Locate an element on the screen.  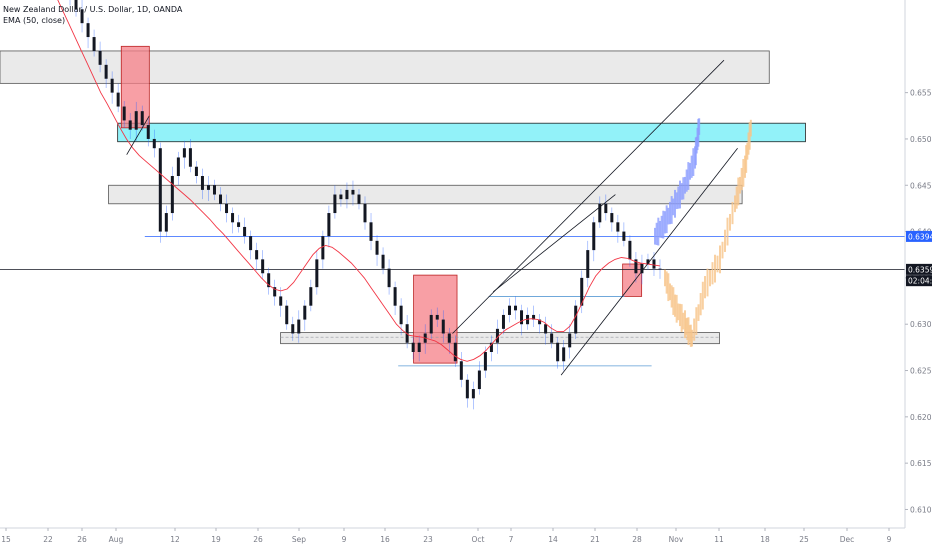
y-tick-label: 0.63000 is located at coordinates (921, 324).